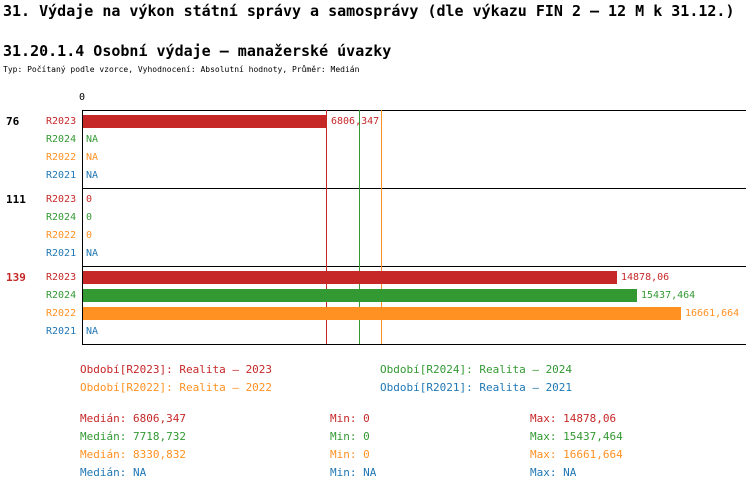 Image resolution: width=750 pixels, height=498 pixels. I want to click on value-axis-line, so click(82, 227).